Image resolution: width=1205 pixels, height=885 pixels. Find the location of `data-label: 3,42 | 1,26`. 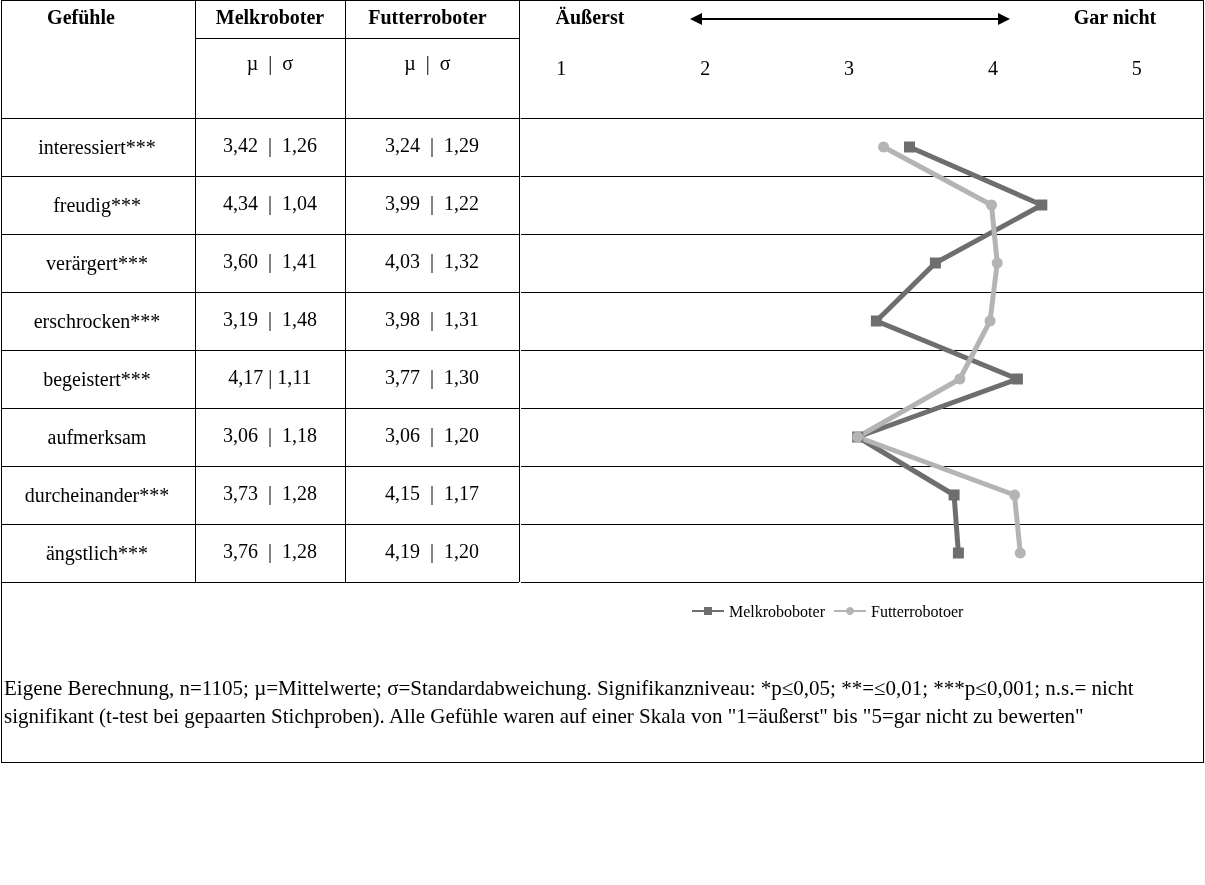

data-label: 3,42 | 1,26 is located at coordinates (270, 145).